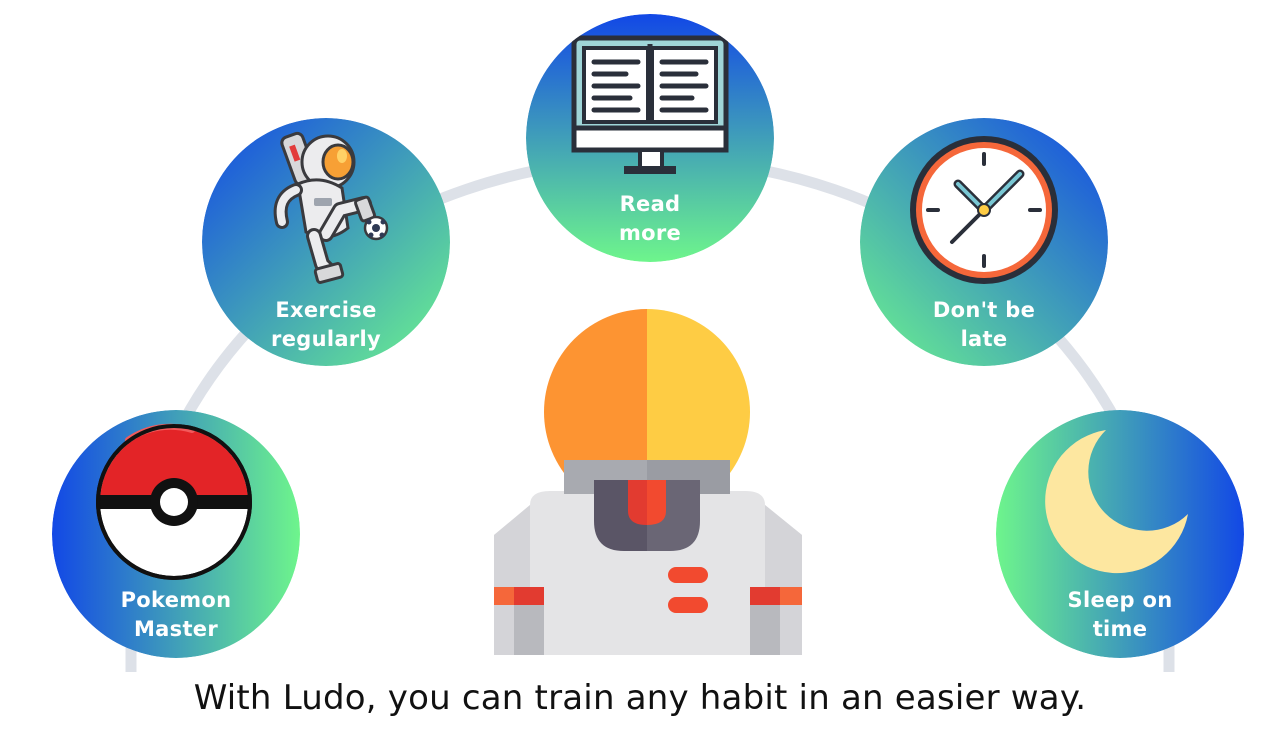  What do you see at coordinates (648, 482) in the screenshot?
I see `astronaut-mascot-icon` at bounding box center [648, 482].